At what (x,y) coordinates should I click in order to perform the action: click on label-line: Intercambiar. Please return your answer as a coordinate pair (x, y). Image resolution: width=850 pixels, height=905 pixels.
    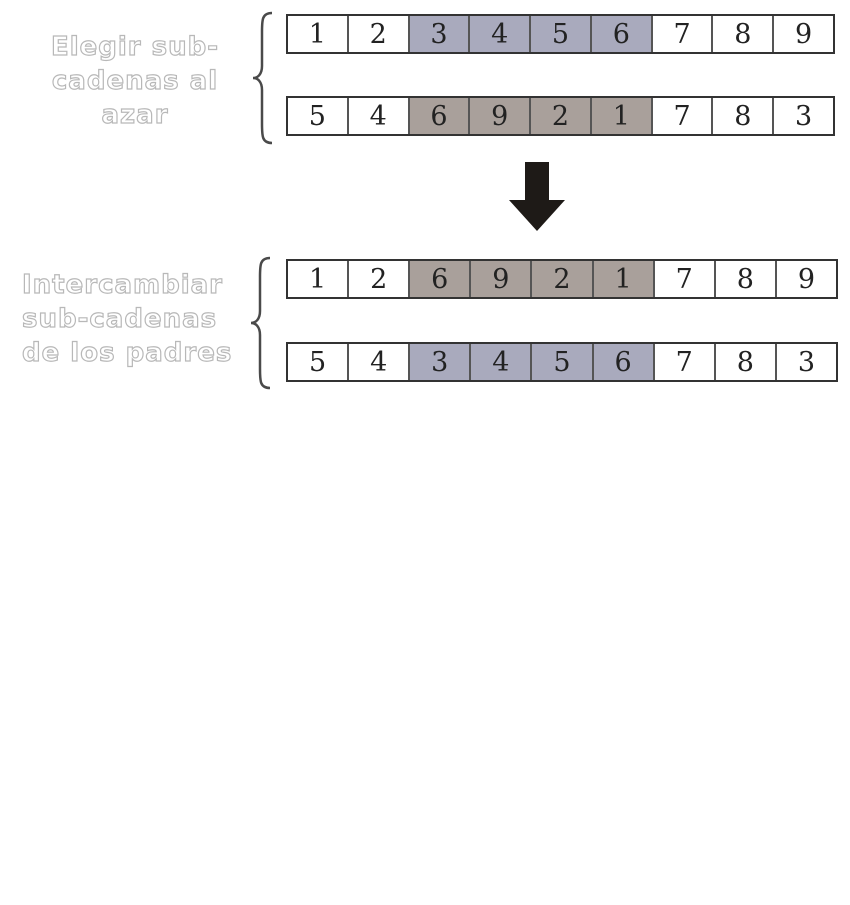
    Looking at the image, I should click on (122, 284).